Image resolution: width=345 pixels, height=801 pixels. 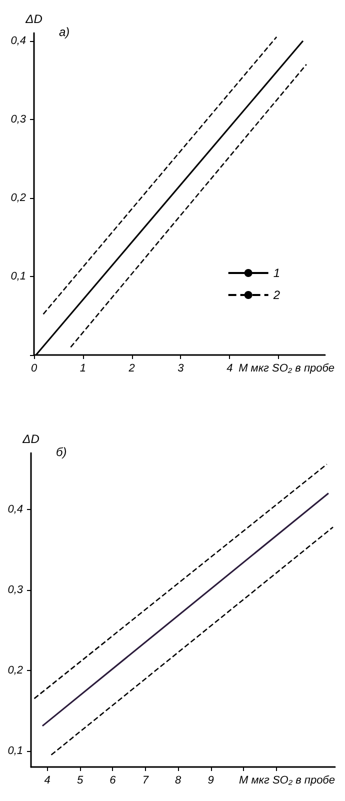 What do you see at coordinates (113, 780) in the screenshot?
I see `x-tick-label: 6` at bounding box center [113, 780].